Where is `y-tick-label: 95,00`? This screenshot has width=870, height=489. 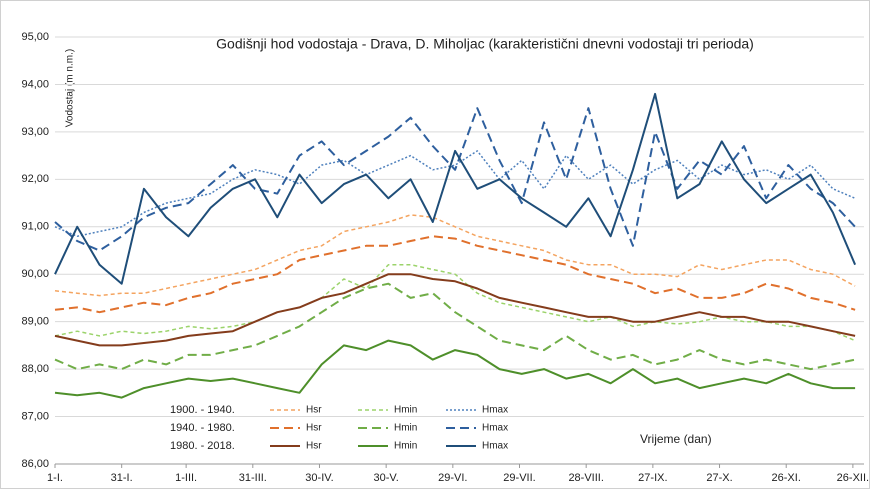
y-tick-label: 95,00 is located at coordinates (35, 37).